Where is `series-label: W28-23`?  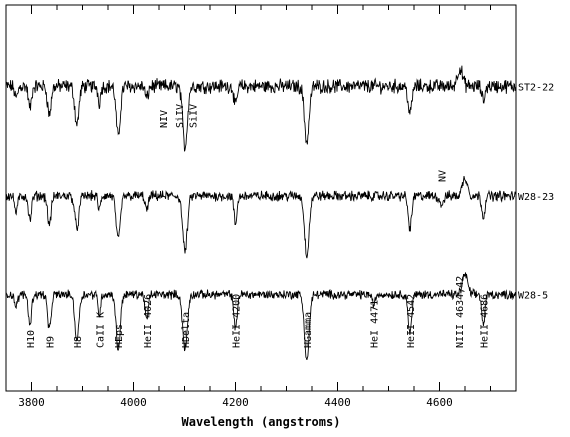
series-label: W28-23 is located at coordinates (536, 197).